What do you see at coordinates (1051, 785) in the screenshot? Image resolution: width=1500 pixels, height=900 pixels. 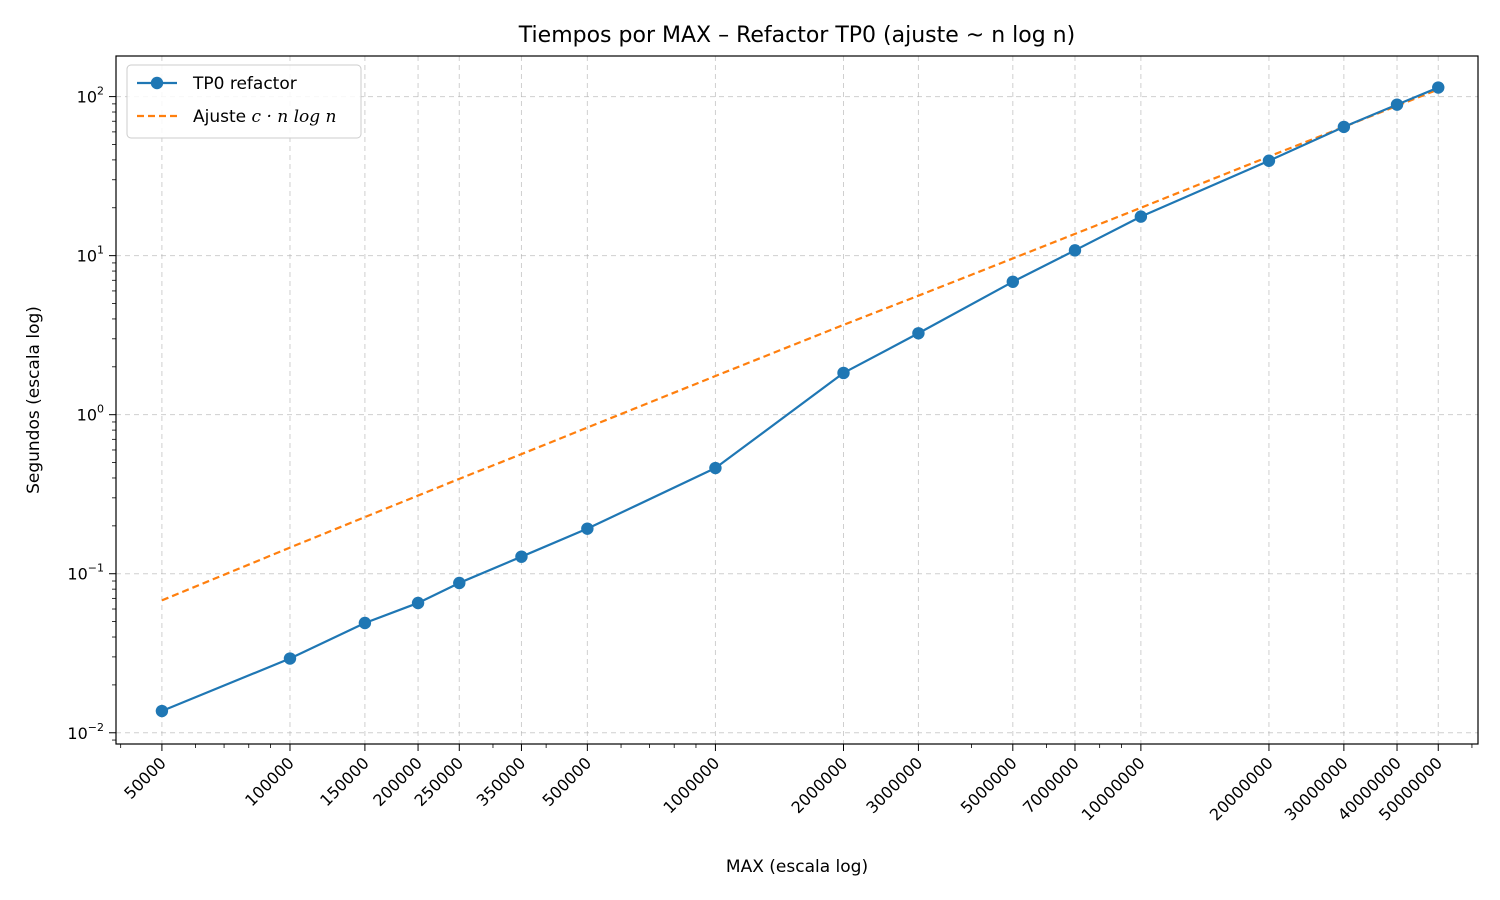 I see `x-tick-label: 7000000` at bounding box center [1051, 785].